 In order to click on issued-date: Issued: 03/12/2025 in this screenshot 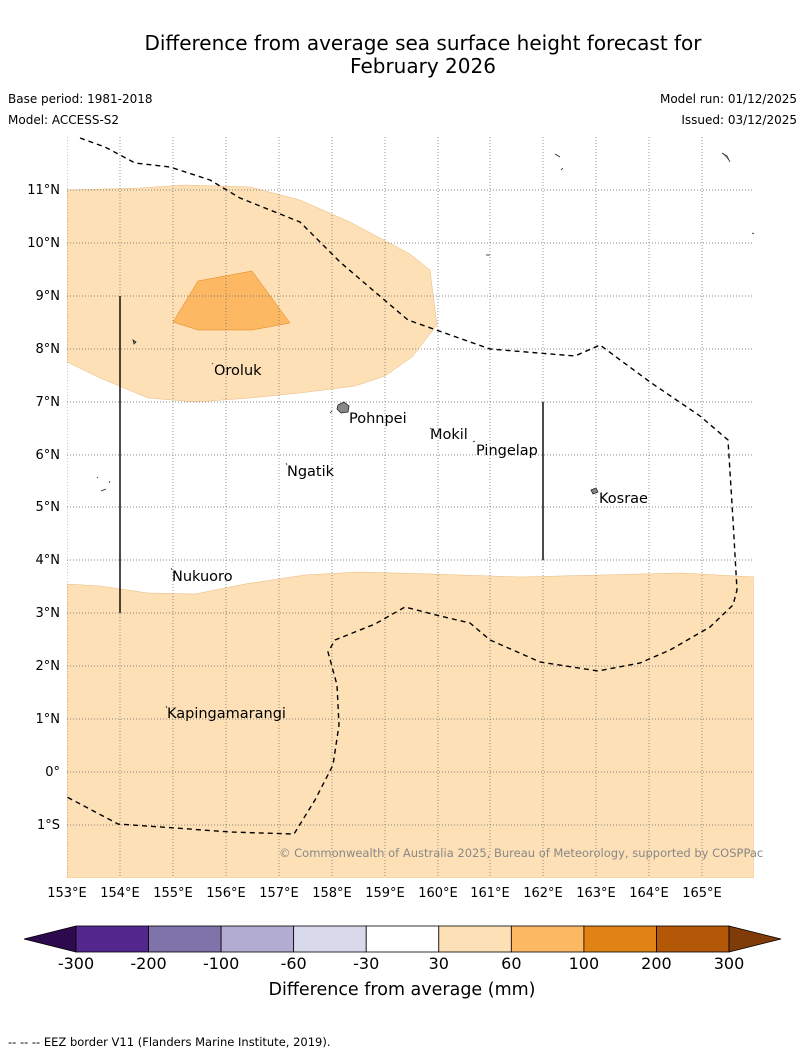, I will do `click(739, 120)`.